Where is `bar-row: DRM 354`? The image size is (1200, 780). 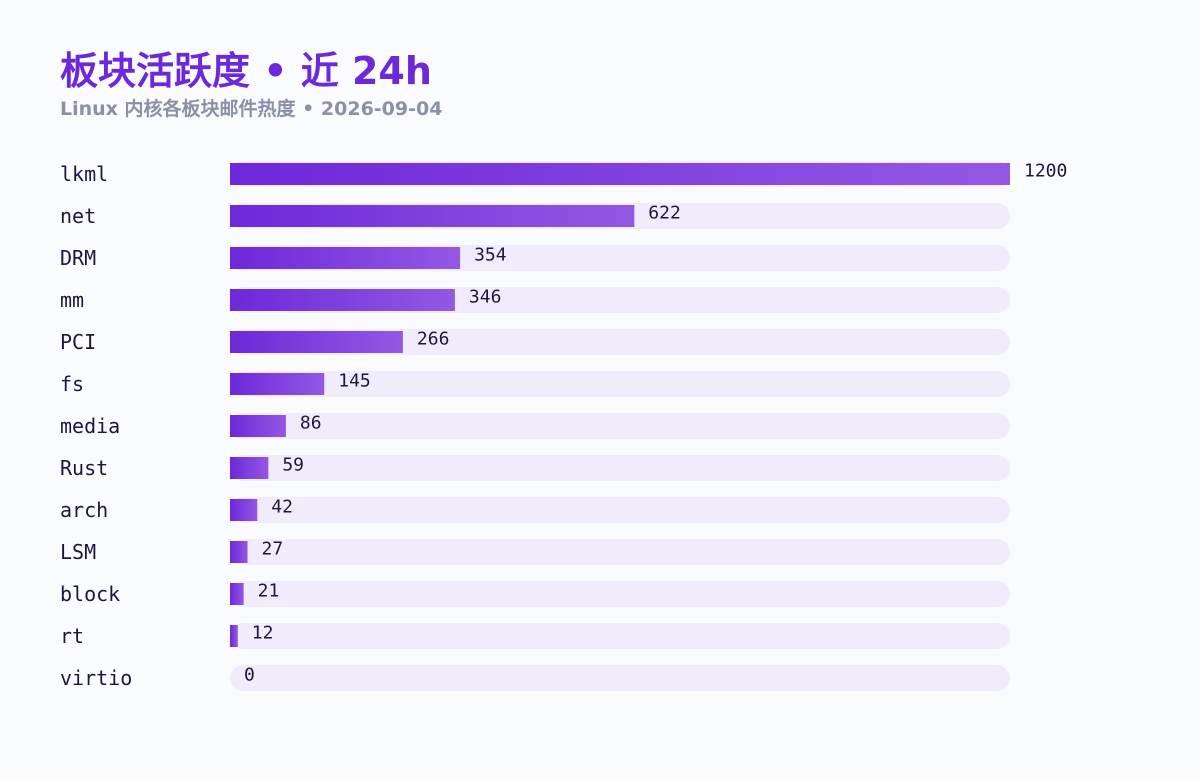 bar-row: DRM 354 is located at coordinates (535, 258).